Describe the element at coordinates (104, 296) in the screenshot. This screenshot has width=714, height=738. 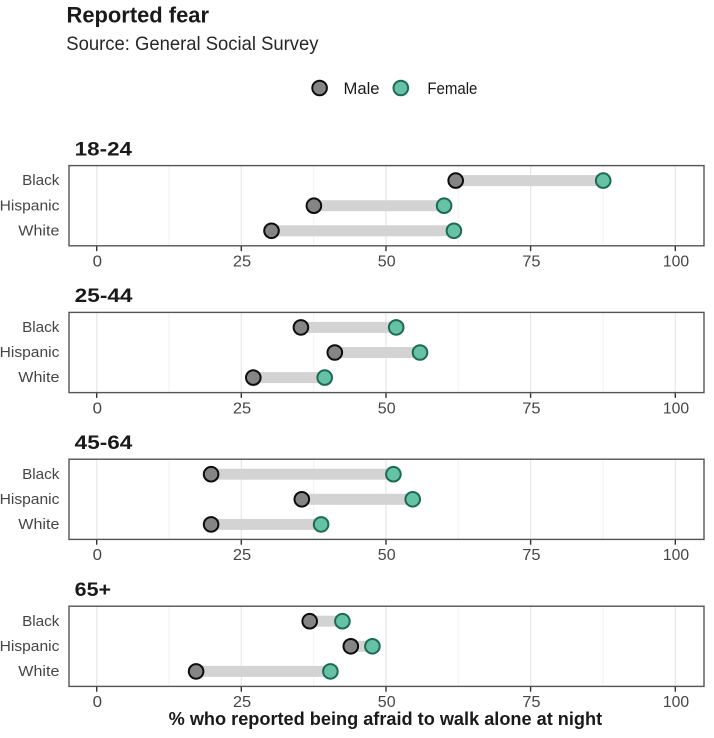
I see `svg-text: 25-44` at that location.